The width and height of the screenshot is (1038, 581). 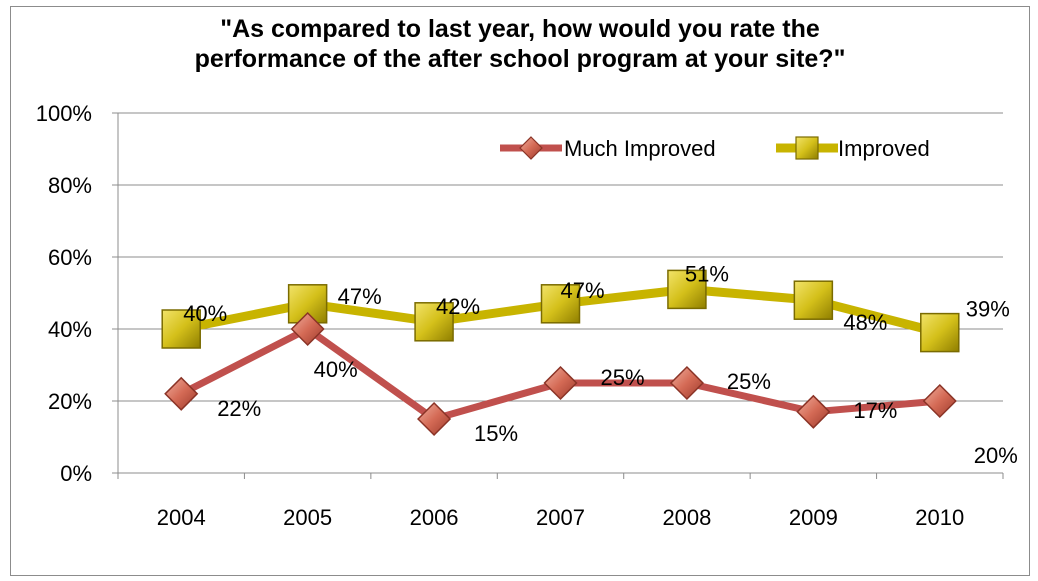 What do you see at coordinates (458, 306) in the screenshot?
I see `improved-data-label: 42%` at bounding box center [458, 306].